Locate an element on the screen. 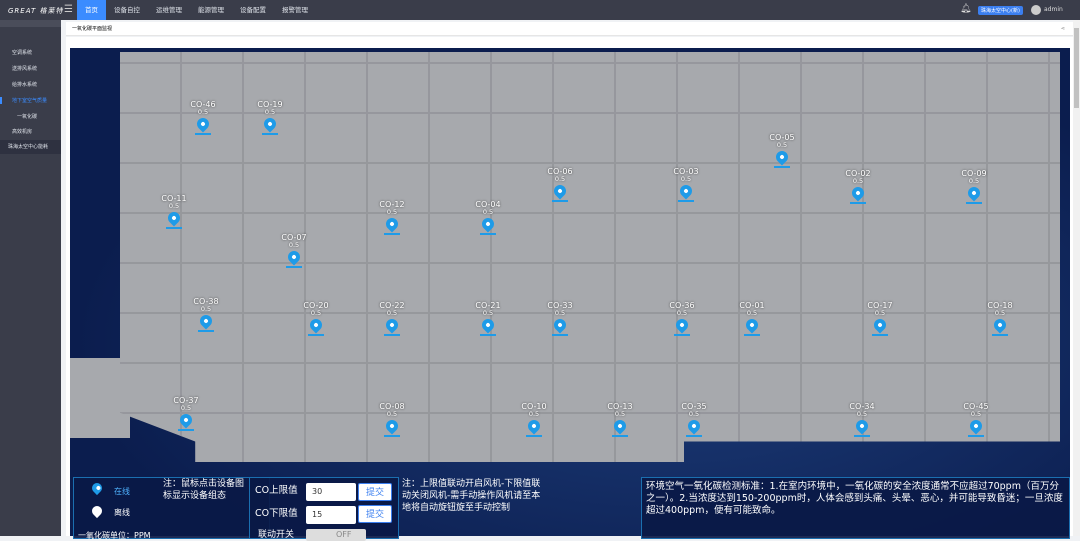  sensor-marker: CO-19 0.5 is located at coordinates (270, 117).